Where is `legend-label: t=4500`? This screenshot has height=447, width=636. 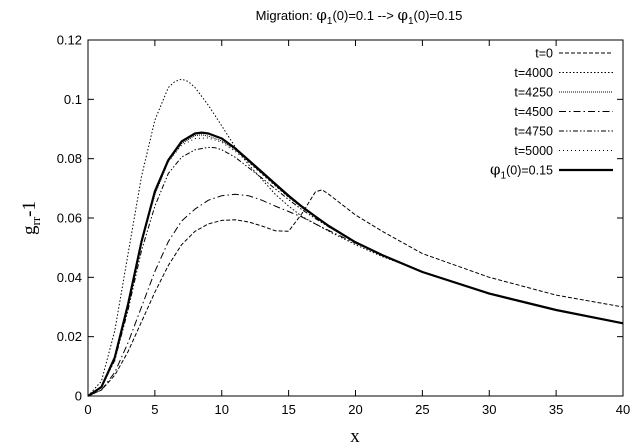
legend-label: t=4500 is located at coordinates (533, 112).